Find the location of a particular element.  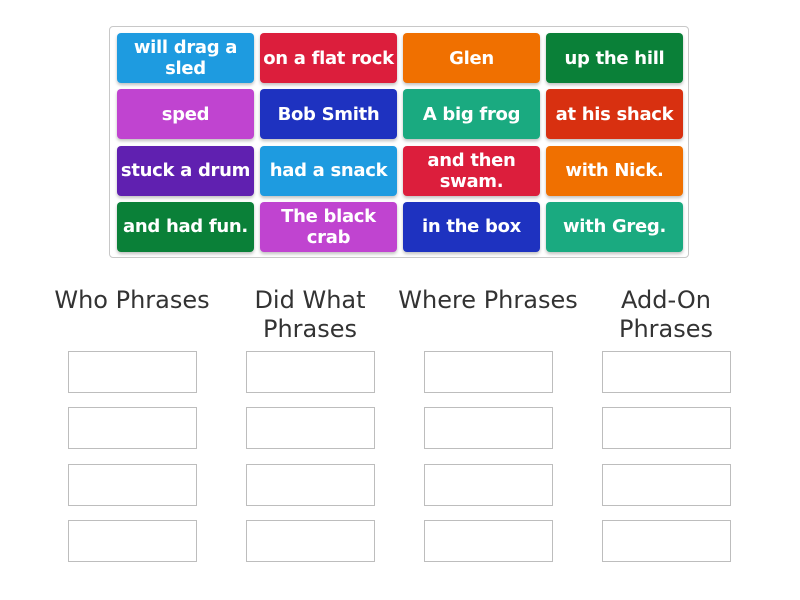

phrase-tile: stuck a drum is located at coordinates (185, 170).